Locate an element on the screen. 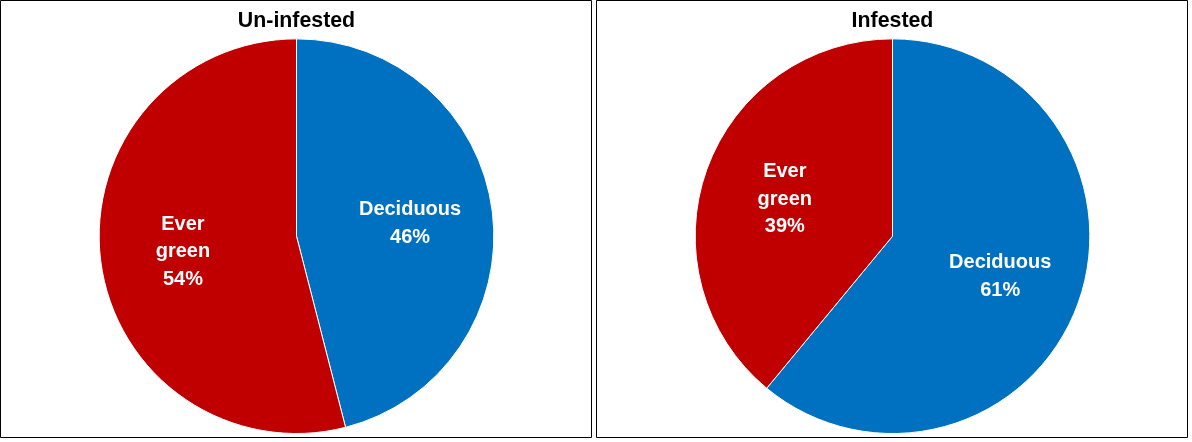  data-label: 39% is located at coordinates (785, 225).